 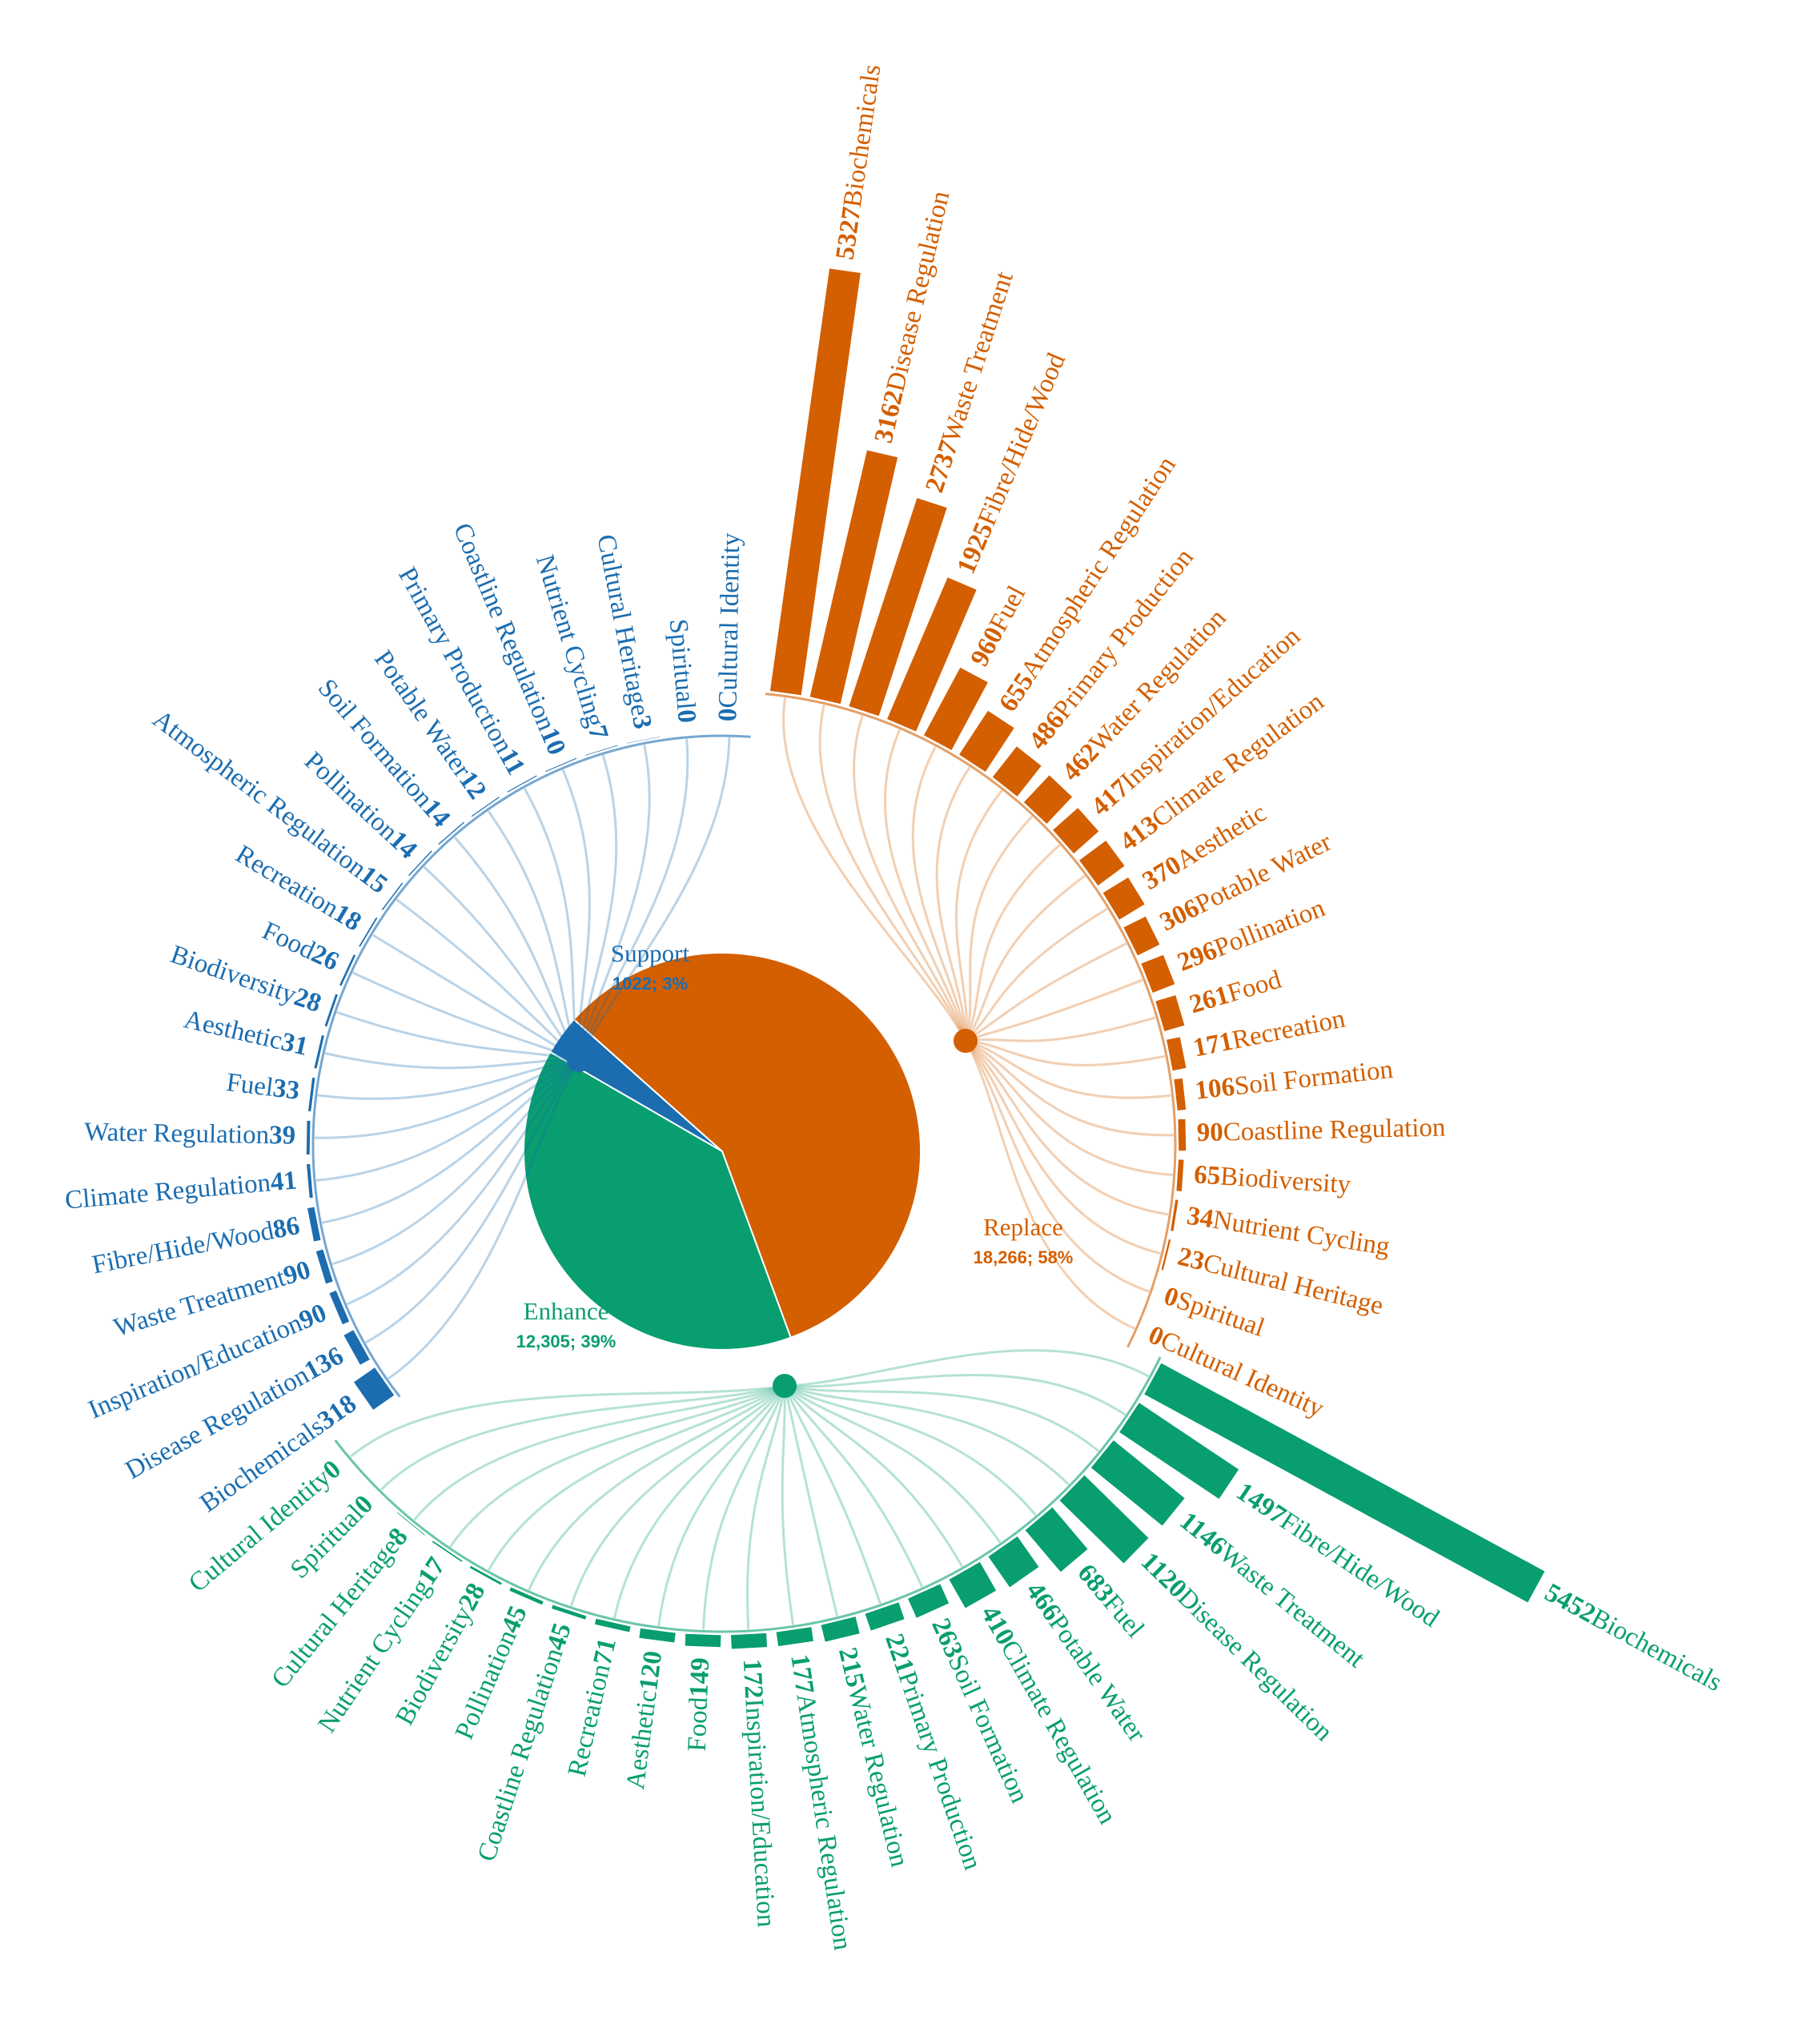 I want to click on value-label: 3, so click(x=642, y=722).